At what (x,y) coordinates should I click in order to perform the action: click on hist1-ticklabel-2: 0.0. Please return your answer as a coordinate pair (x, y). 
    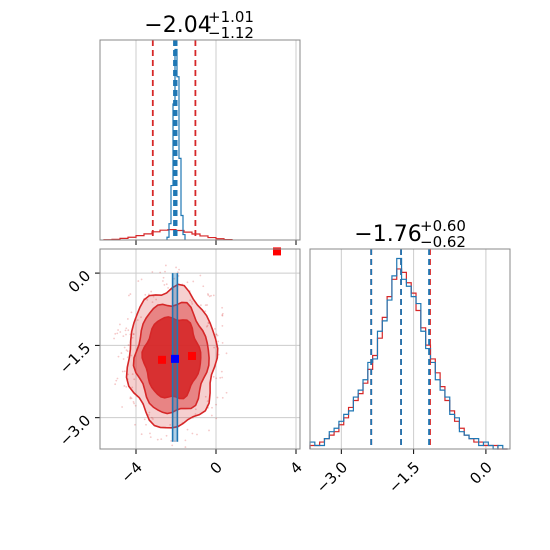
    Looking at the image, I should click on (481, 473).